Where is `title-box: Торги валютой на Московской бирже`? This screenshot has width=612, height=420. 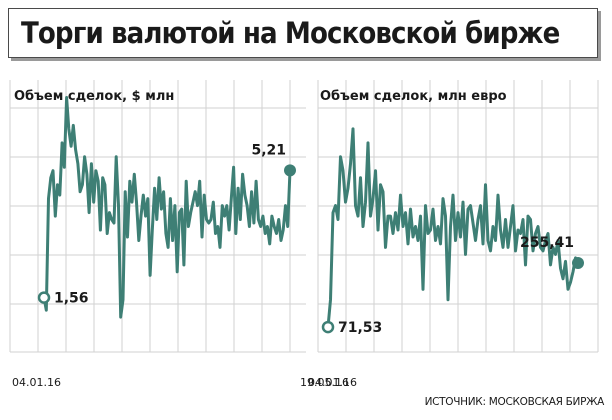 title-box: Торги валютой на Московской бирже is located at coordinates (303, 33).